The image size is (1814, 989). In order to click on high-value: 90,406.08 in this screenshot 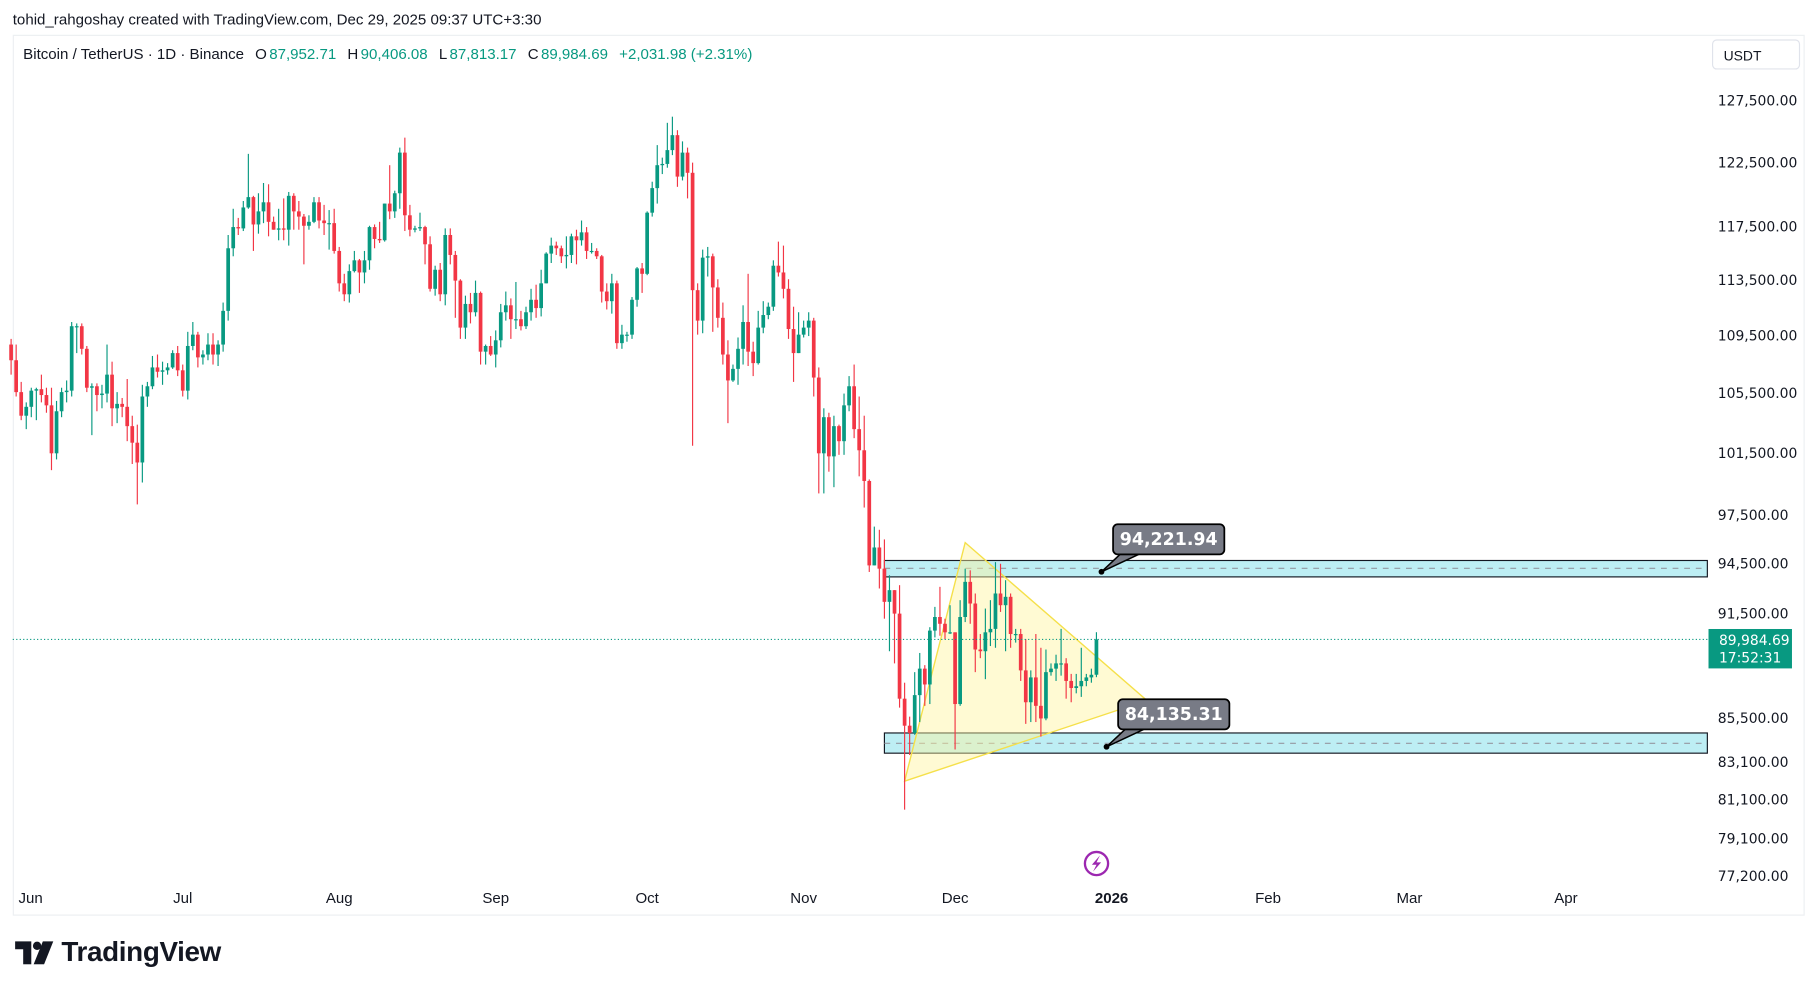, I will do `click(394, 54)`.